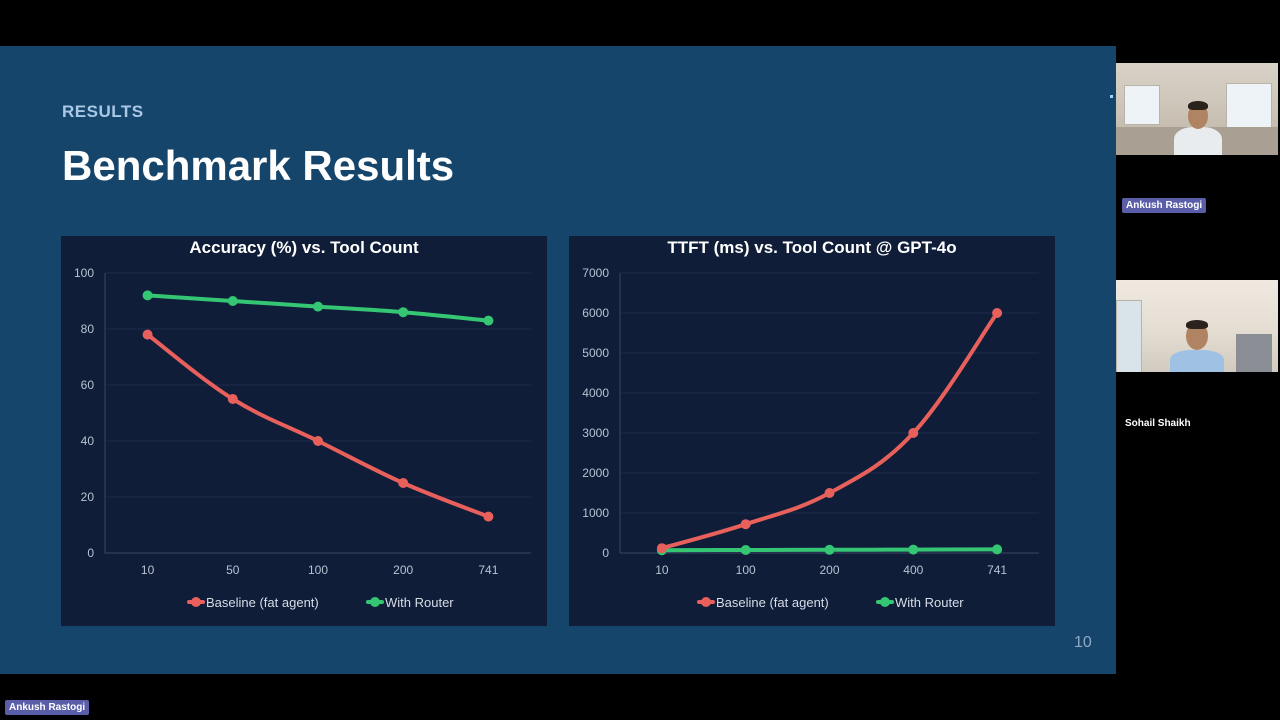  What do you see at coordinates (88, 329) in the screenshot?
I see `y-tick-label: 80` at bounding box center [88, 329].